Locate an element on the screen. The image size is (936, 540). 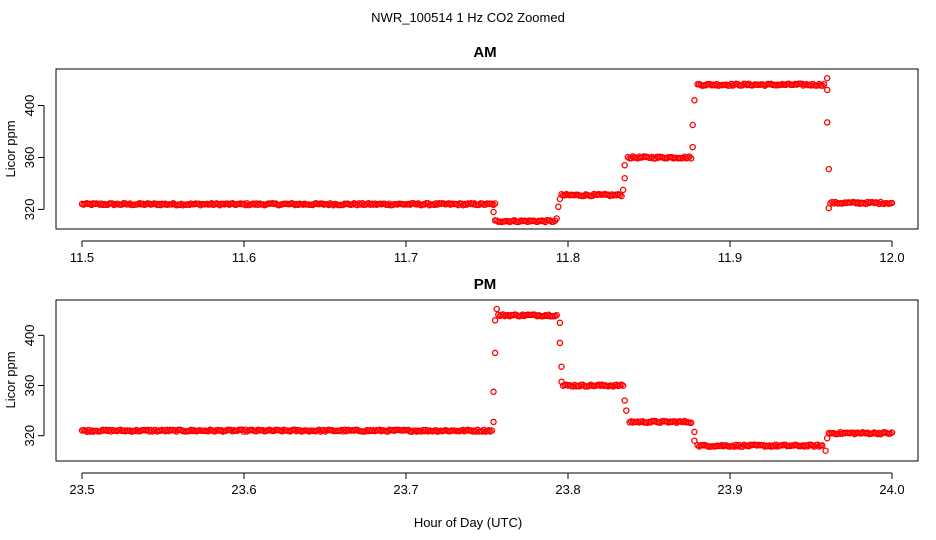
x-tick-label: 12.0 is located at coordinates (891, 257).